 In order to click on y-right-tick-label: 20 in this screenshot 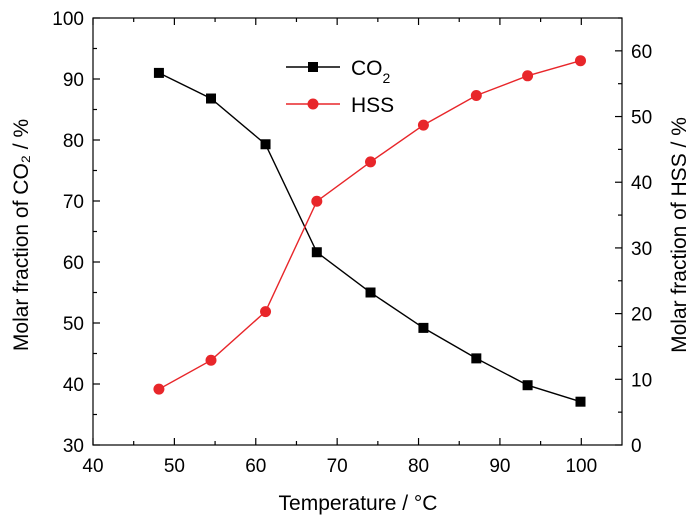, I will do `click(641, 315)`.